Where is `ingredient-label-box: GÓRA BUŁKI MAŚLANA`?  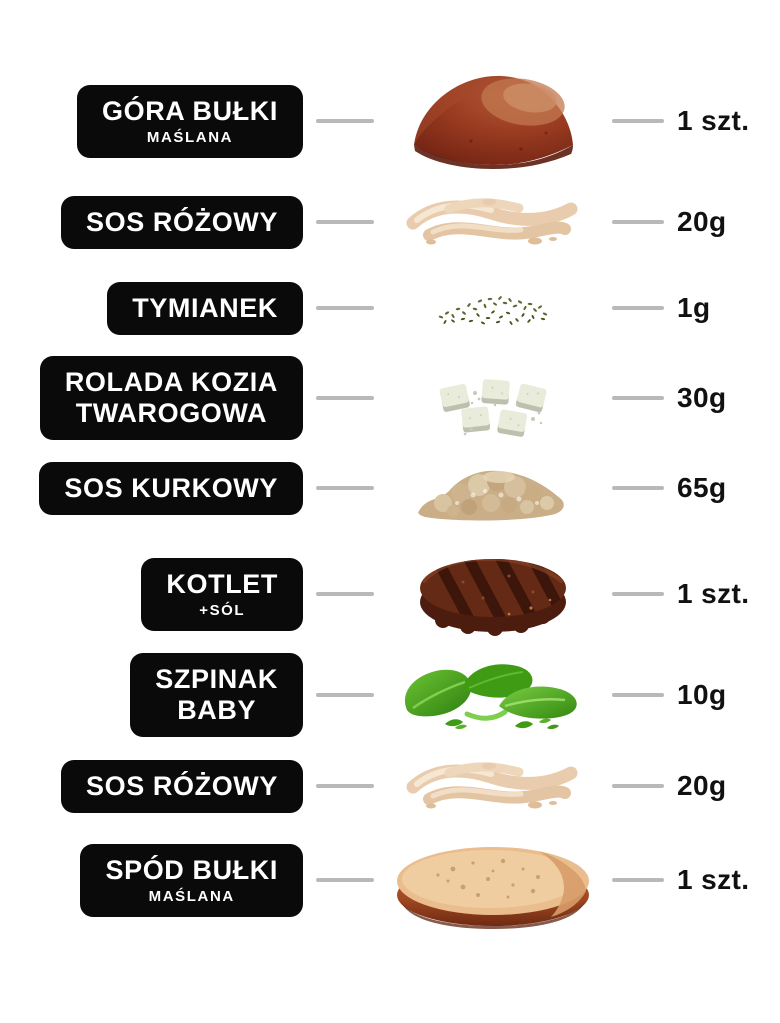
ingredient-label-box: GÓRA BUŁKI MAŚLANA is located at coordinates (190, 121).